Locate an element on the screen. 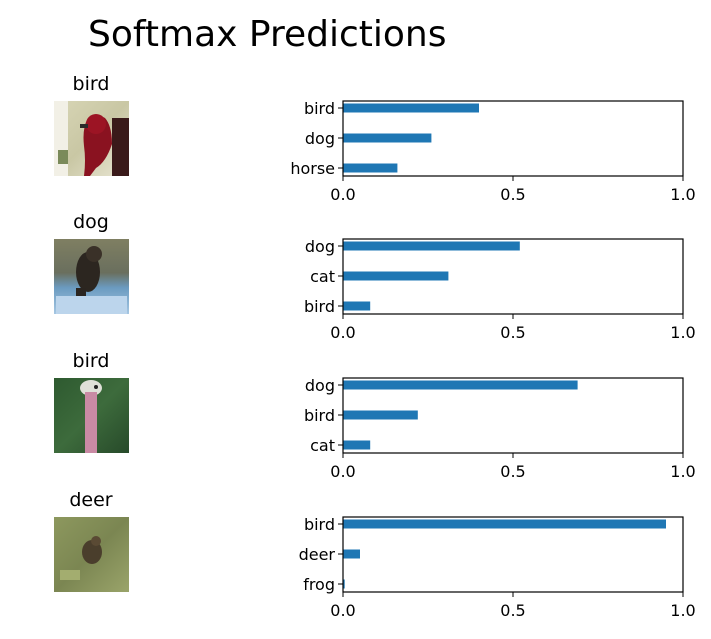  x-tick-label-2-0.0: 0.0 is located at coordinates (342, 332).